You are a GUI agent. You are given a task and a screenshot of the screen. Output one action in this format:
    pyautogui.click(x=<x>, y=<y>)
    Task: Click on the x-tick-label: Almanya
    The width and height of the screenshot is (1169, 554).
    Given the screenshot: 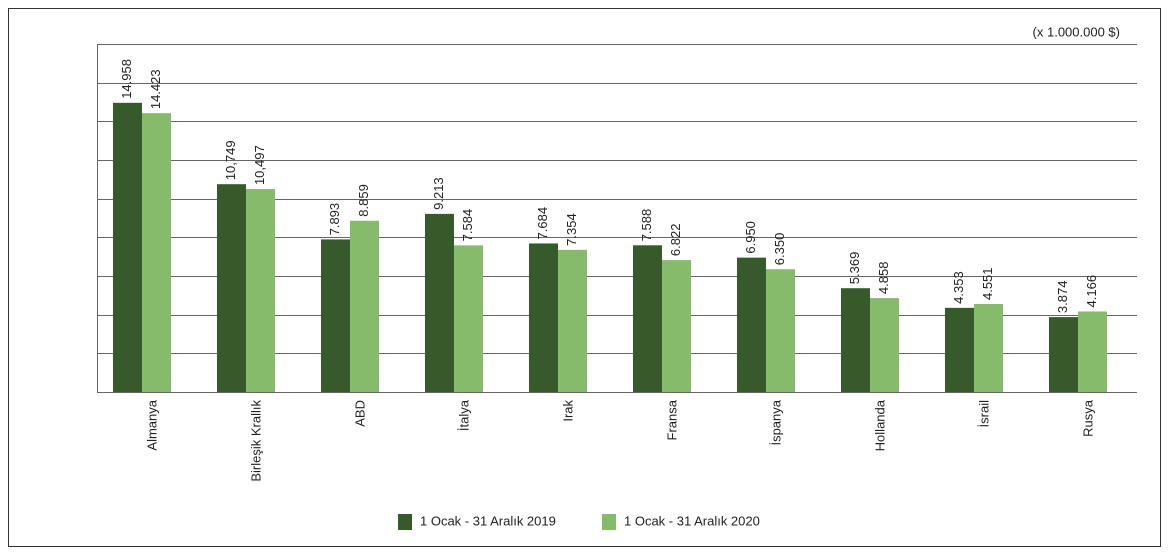 What is the action you would take?
    pyautogui.click(x=151, y=424)
    